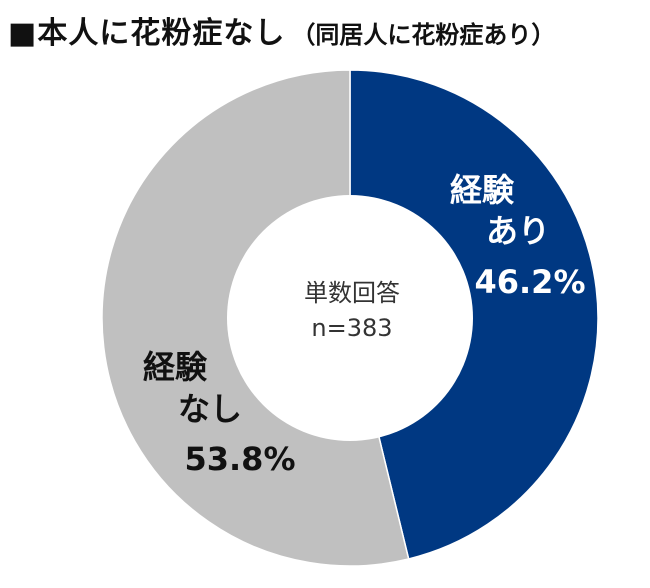  Describe the element at coordinates (175, 367) in the screenshot. I see `slice-label-no-line1: 経験` at that location.